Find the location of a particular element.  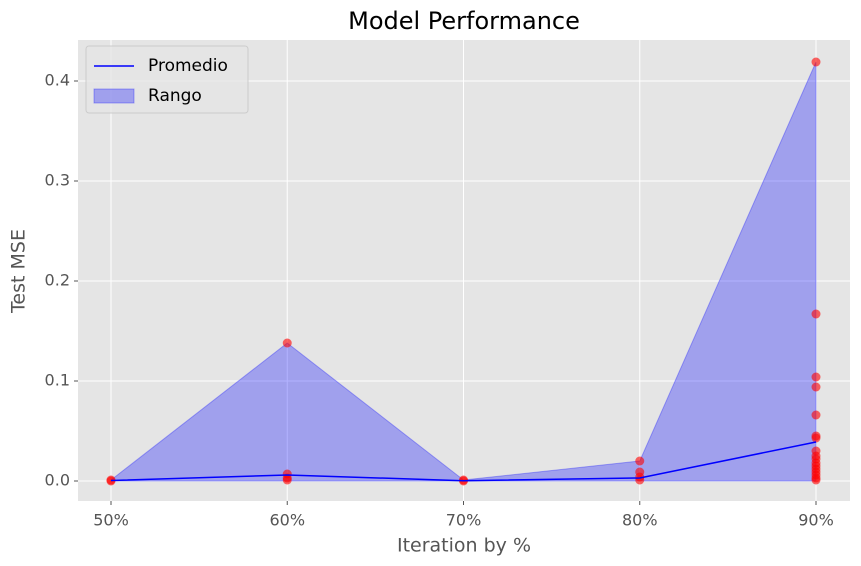

legend-label: Rango is located at coordinates (175, 96).